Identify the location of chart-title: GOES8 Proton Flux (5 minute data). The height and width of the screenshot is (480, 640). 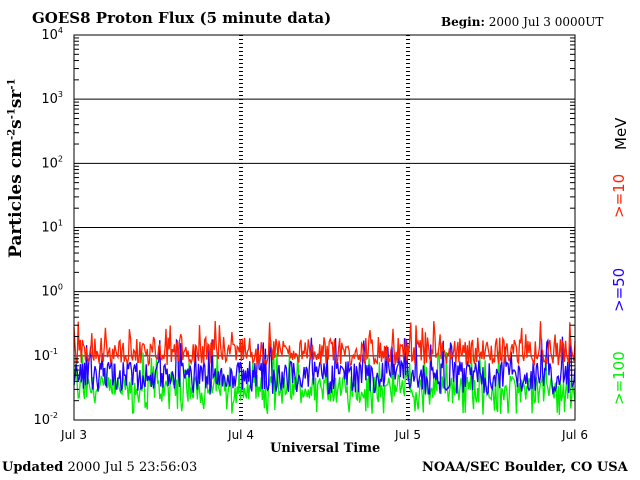
(182, 18).